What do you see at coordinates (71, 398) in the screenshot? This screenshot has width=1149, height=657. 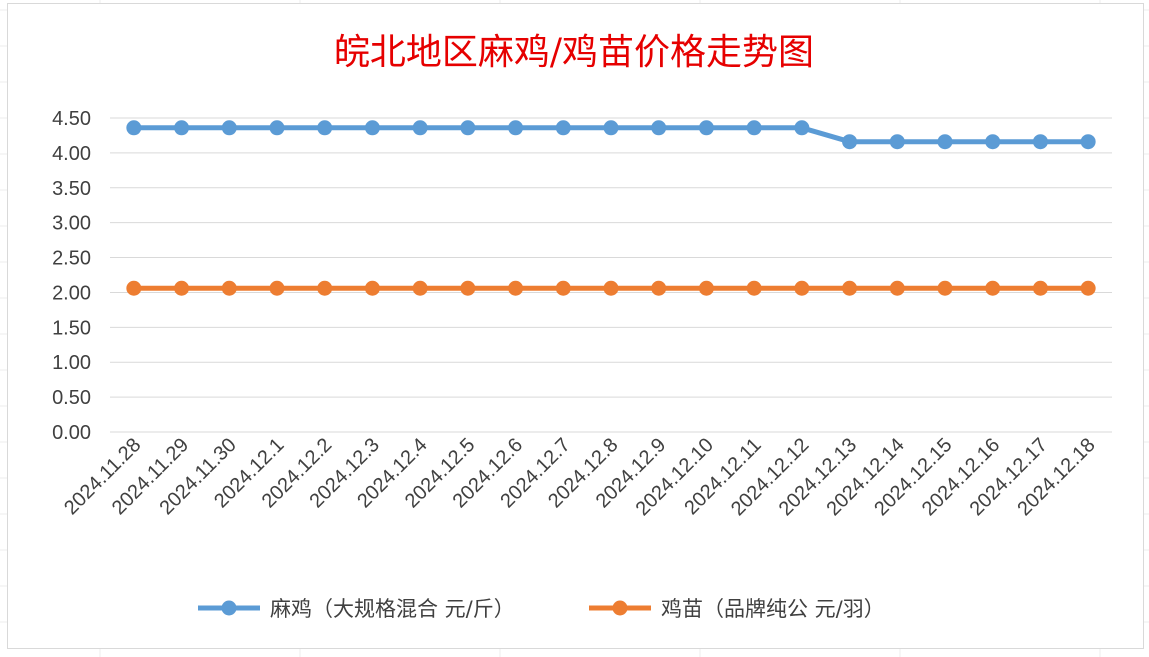 I see `y-tick-label: 0.50` at bounding box center [71, 398].